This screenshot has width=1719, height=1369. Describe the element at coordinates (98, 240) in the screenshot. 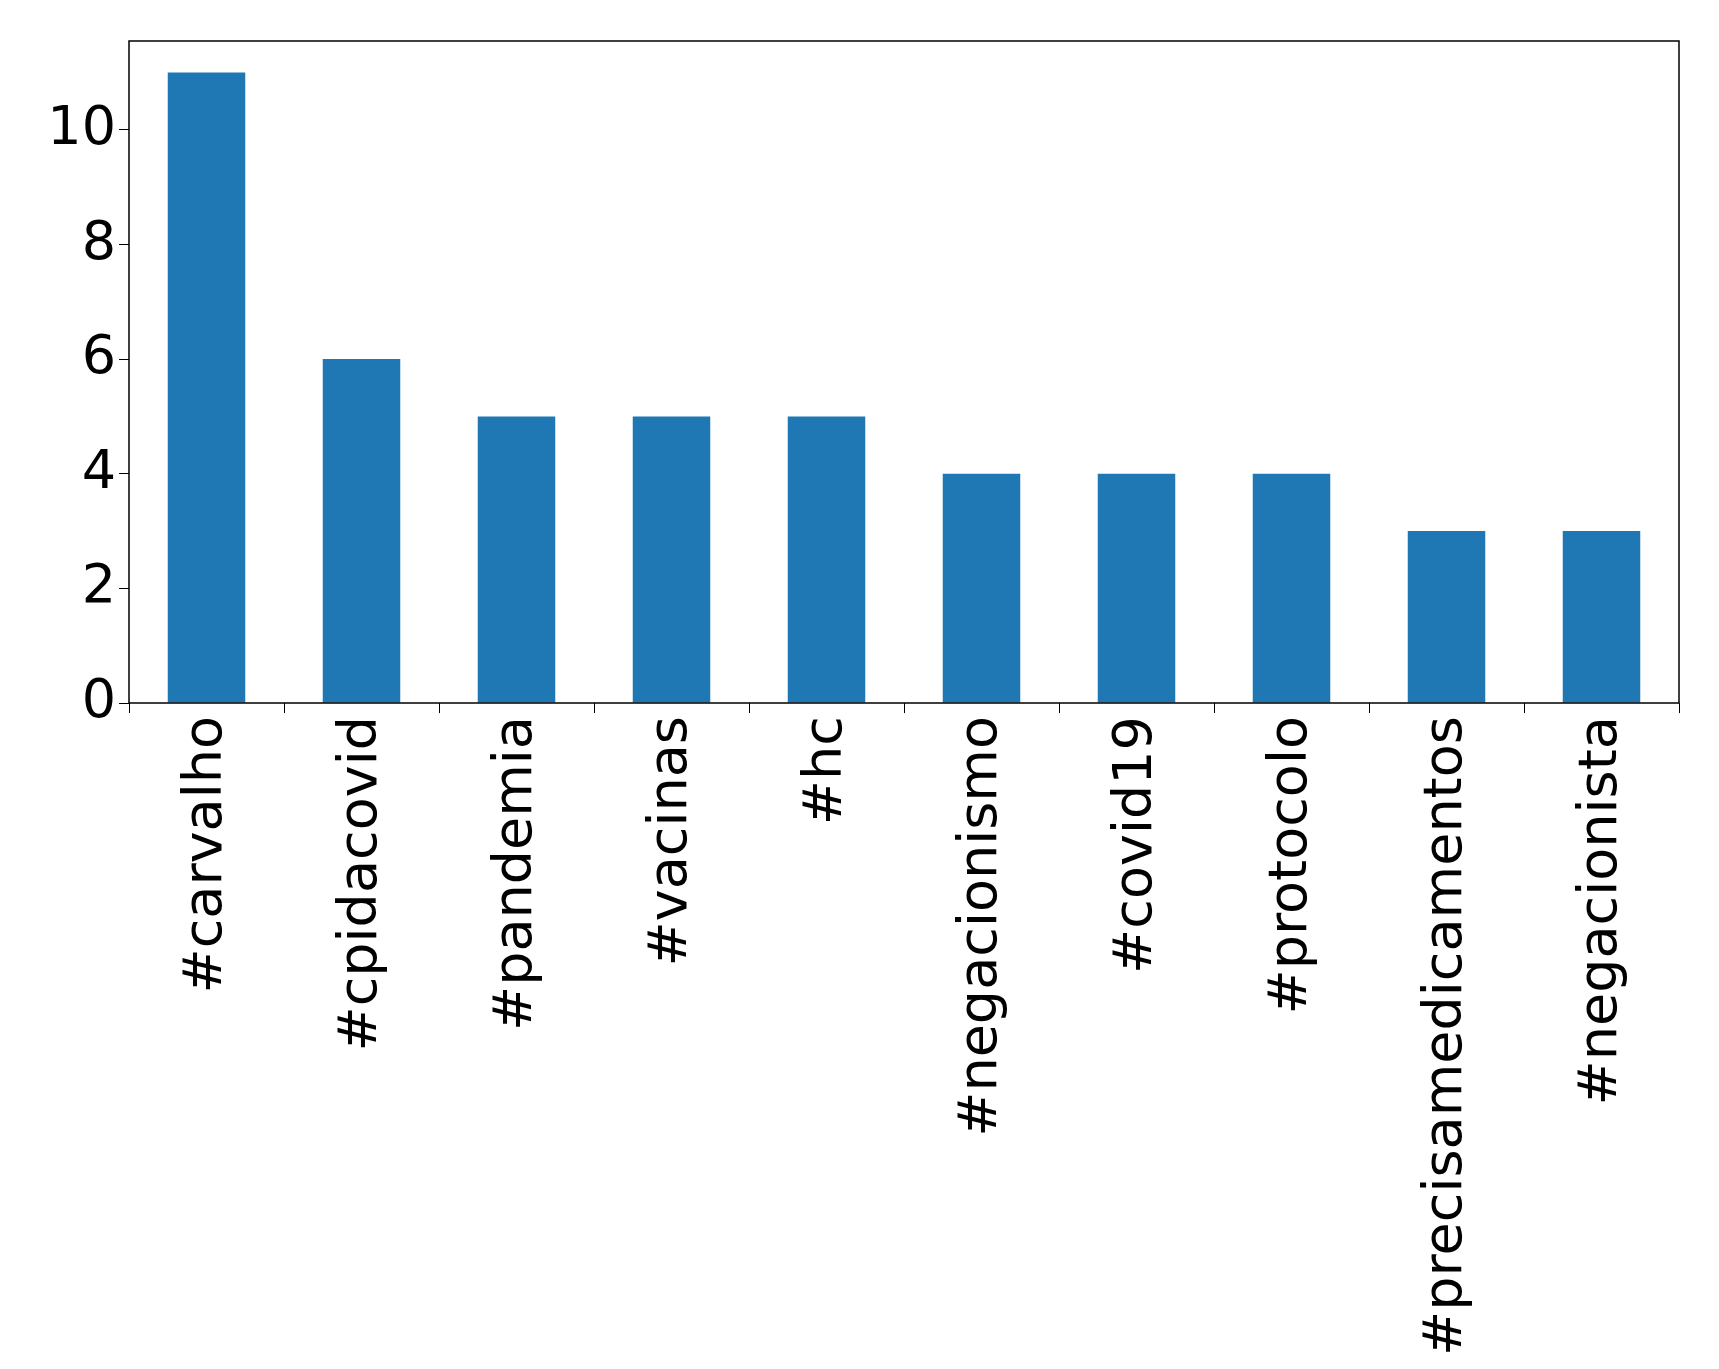

I see `y-tick-label: 8` at that location.